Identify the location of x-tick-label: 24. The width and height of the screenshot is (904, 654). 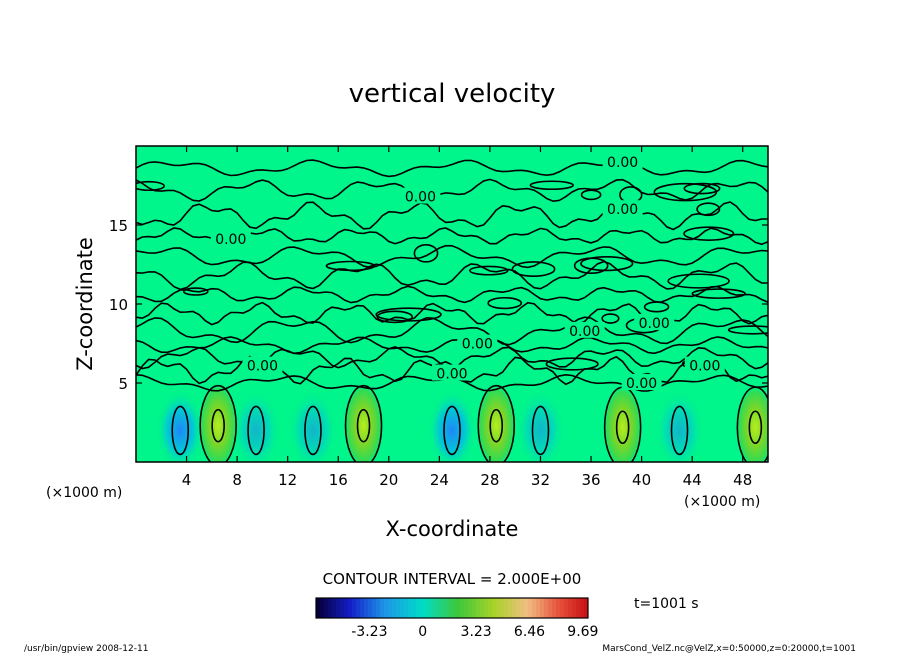
(439, 480).